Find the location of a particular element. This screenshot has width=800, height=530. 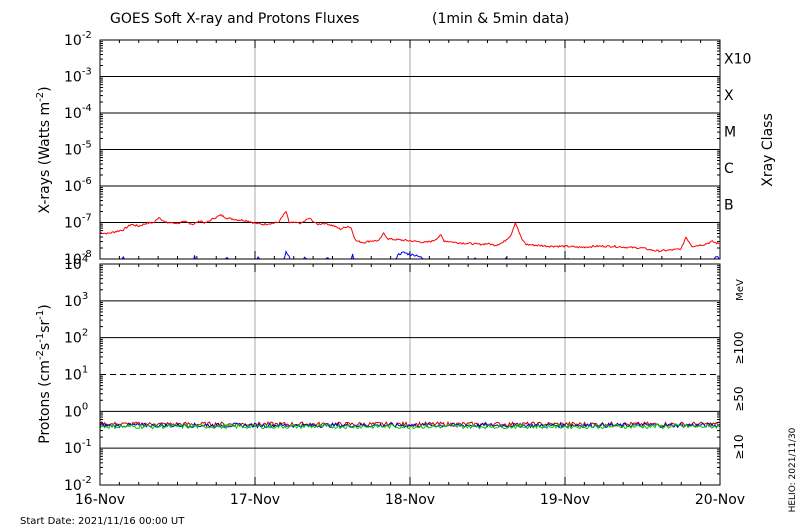

xray-class-2: M is located at coordinates (730, 132).